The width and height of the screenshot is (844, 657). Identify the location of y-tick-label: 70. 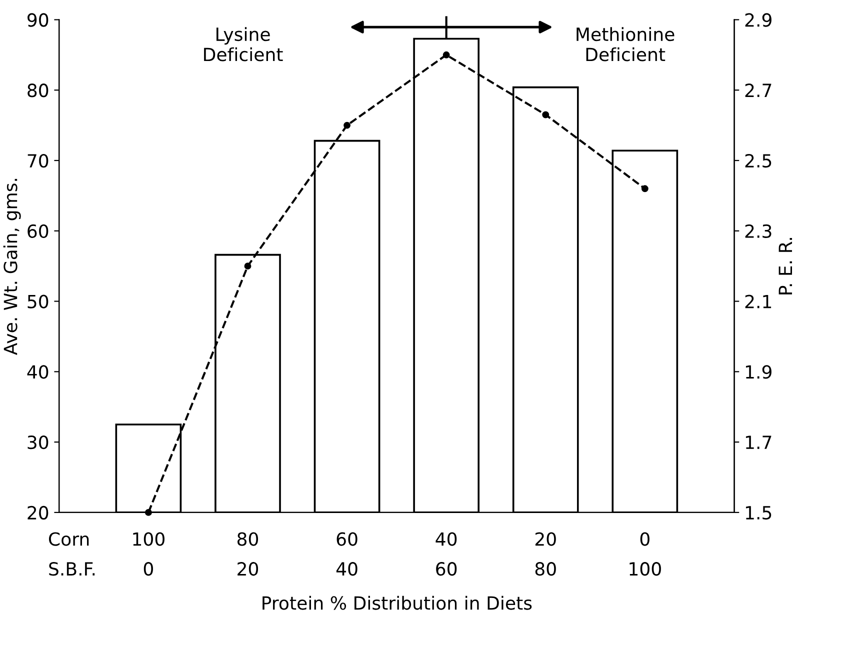
(38, 161).